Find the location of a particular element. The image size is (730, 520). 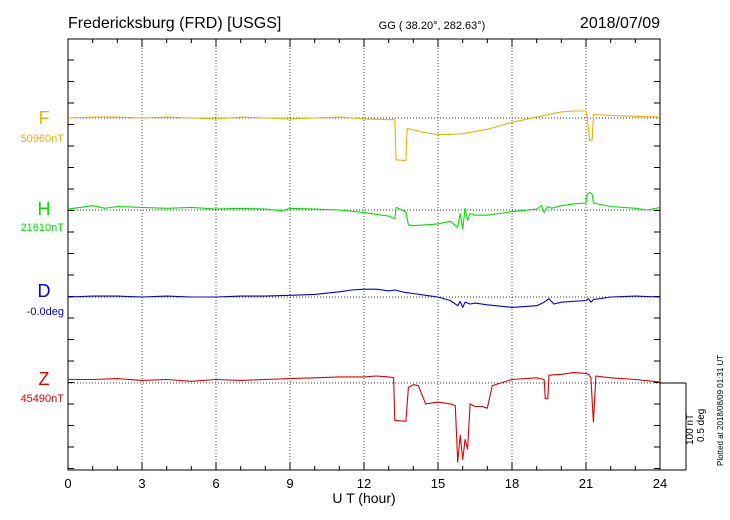

x-tick-label: 3 is located at coordinates (141, 483).